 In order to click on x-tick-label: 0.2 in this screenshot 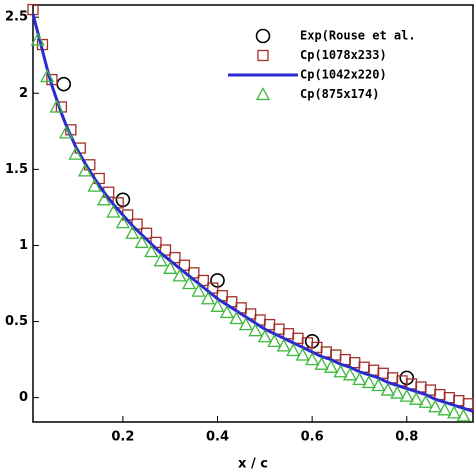, I will do `click(122, 437)`.